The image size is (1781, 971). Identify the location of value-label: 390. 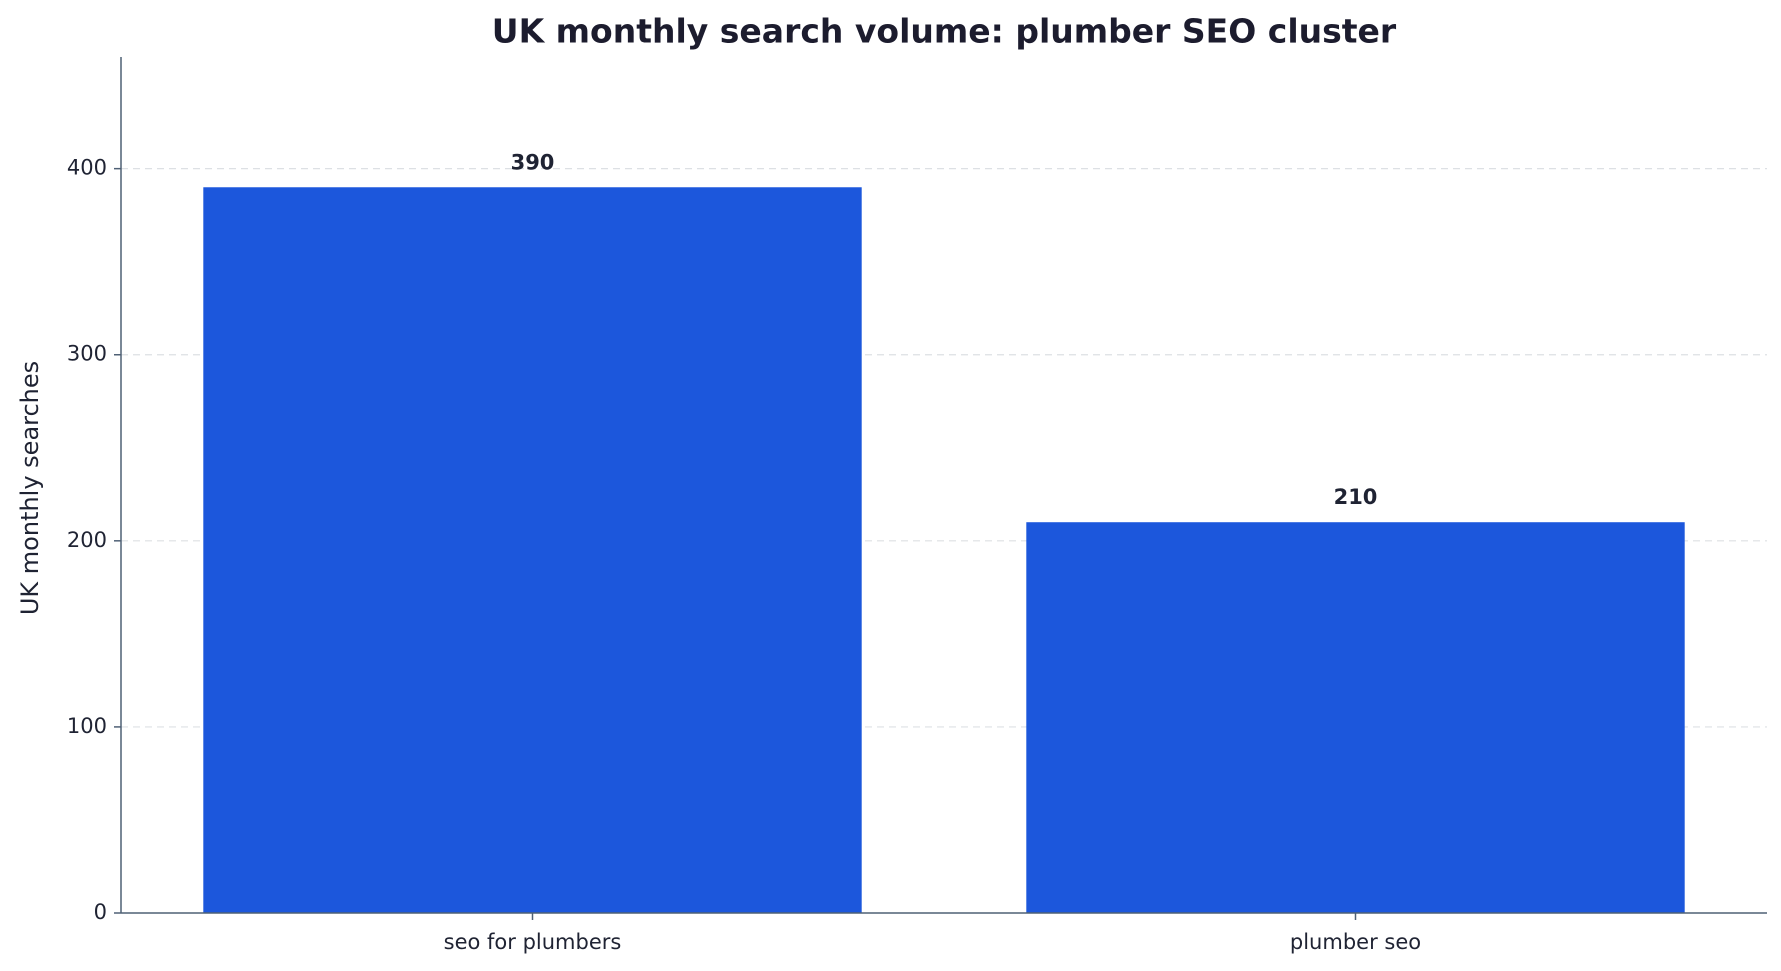
(533, 162).